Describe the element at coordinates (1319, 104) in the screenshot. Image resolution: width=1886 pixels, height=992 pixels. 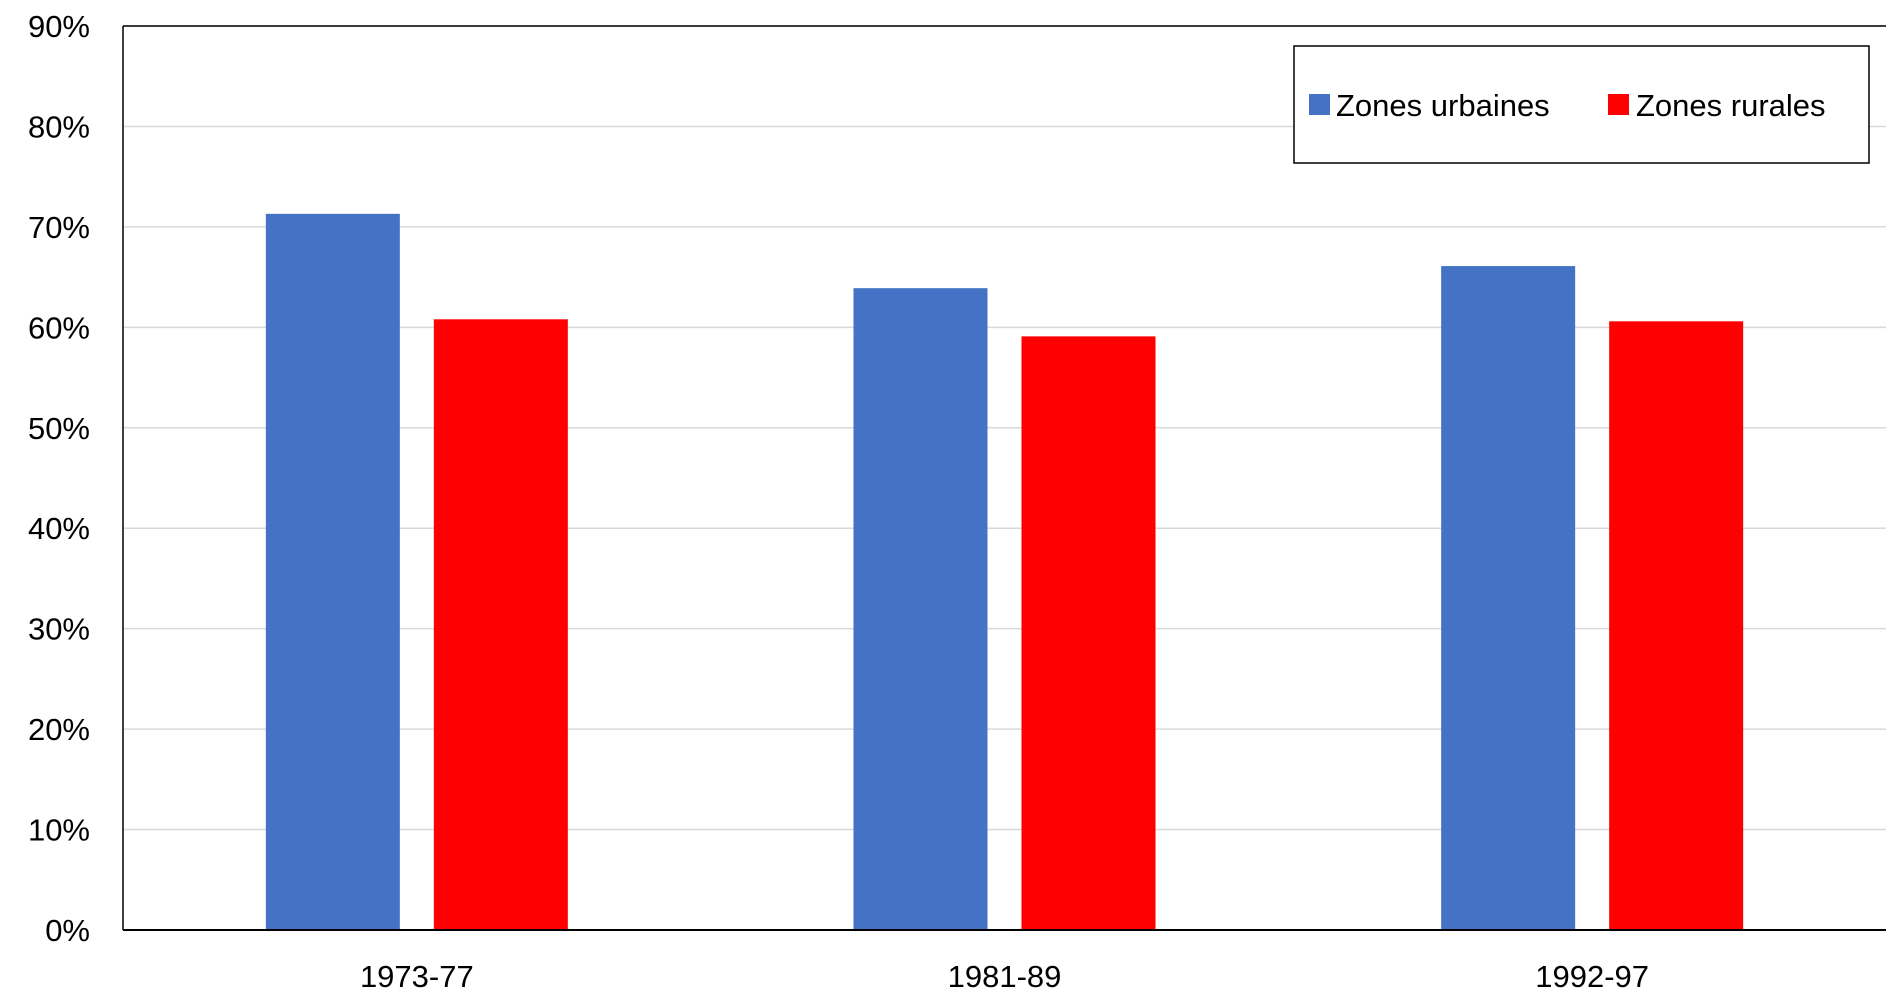
I see `legend-swatch-zones-urbaines` at that location.